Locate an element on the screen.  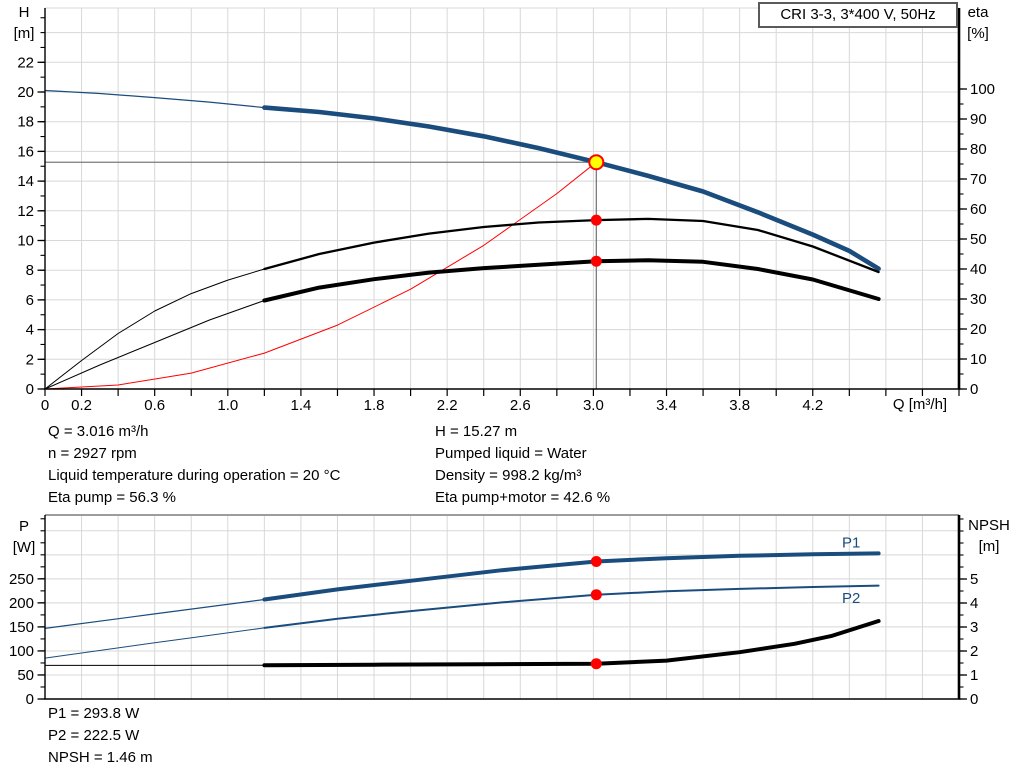
x-tick-label: 0.6 is located at coordinates (154, 405).